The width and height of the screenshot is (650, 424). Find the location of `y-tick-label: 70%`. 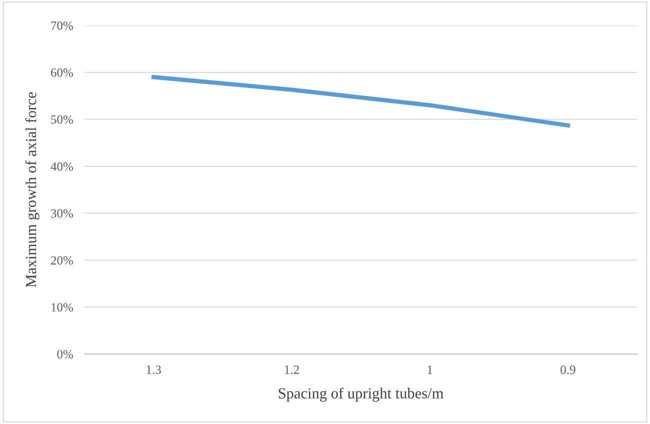

y-tick-label: 70% is located at coordinates (62, 25).